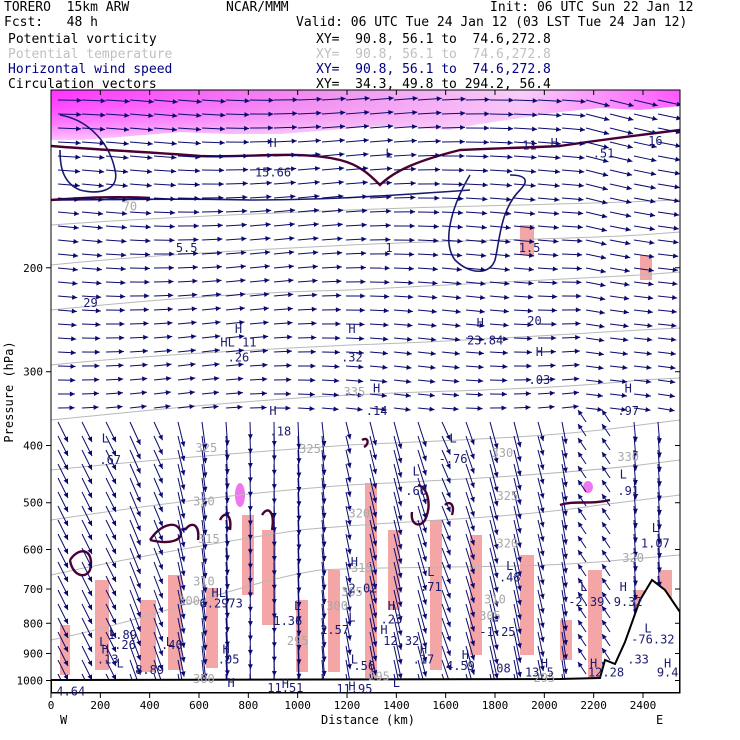 The image size is (740, 740). What do you see at coordinates (199, 705) in the screenshot?
I see `x-tick-label: 600` at bounding box center [199, 705].